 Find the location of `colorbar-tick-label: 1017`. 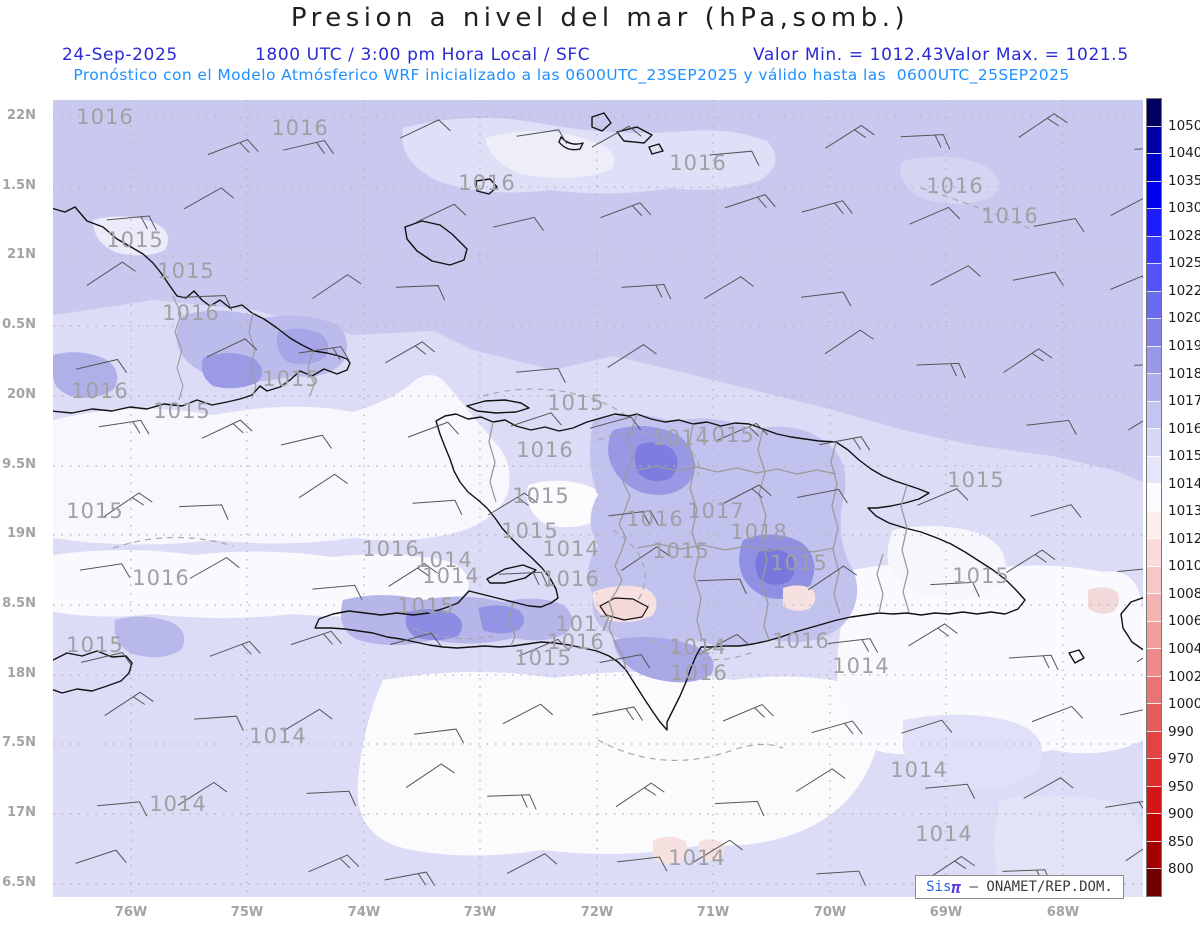

colorbar-tick-label: 1017 is located at coordinates (1184, 401).